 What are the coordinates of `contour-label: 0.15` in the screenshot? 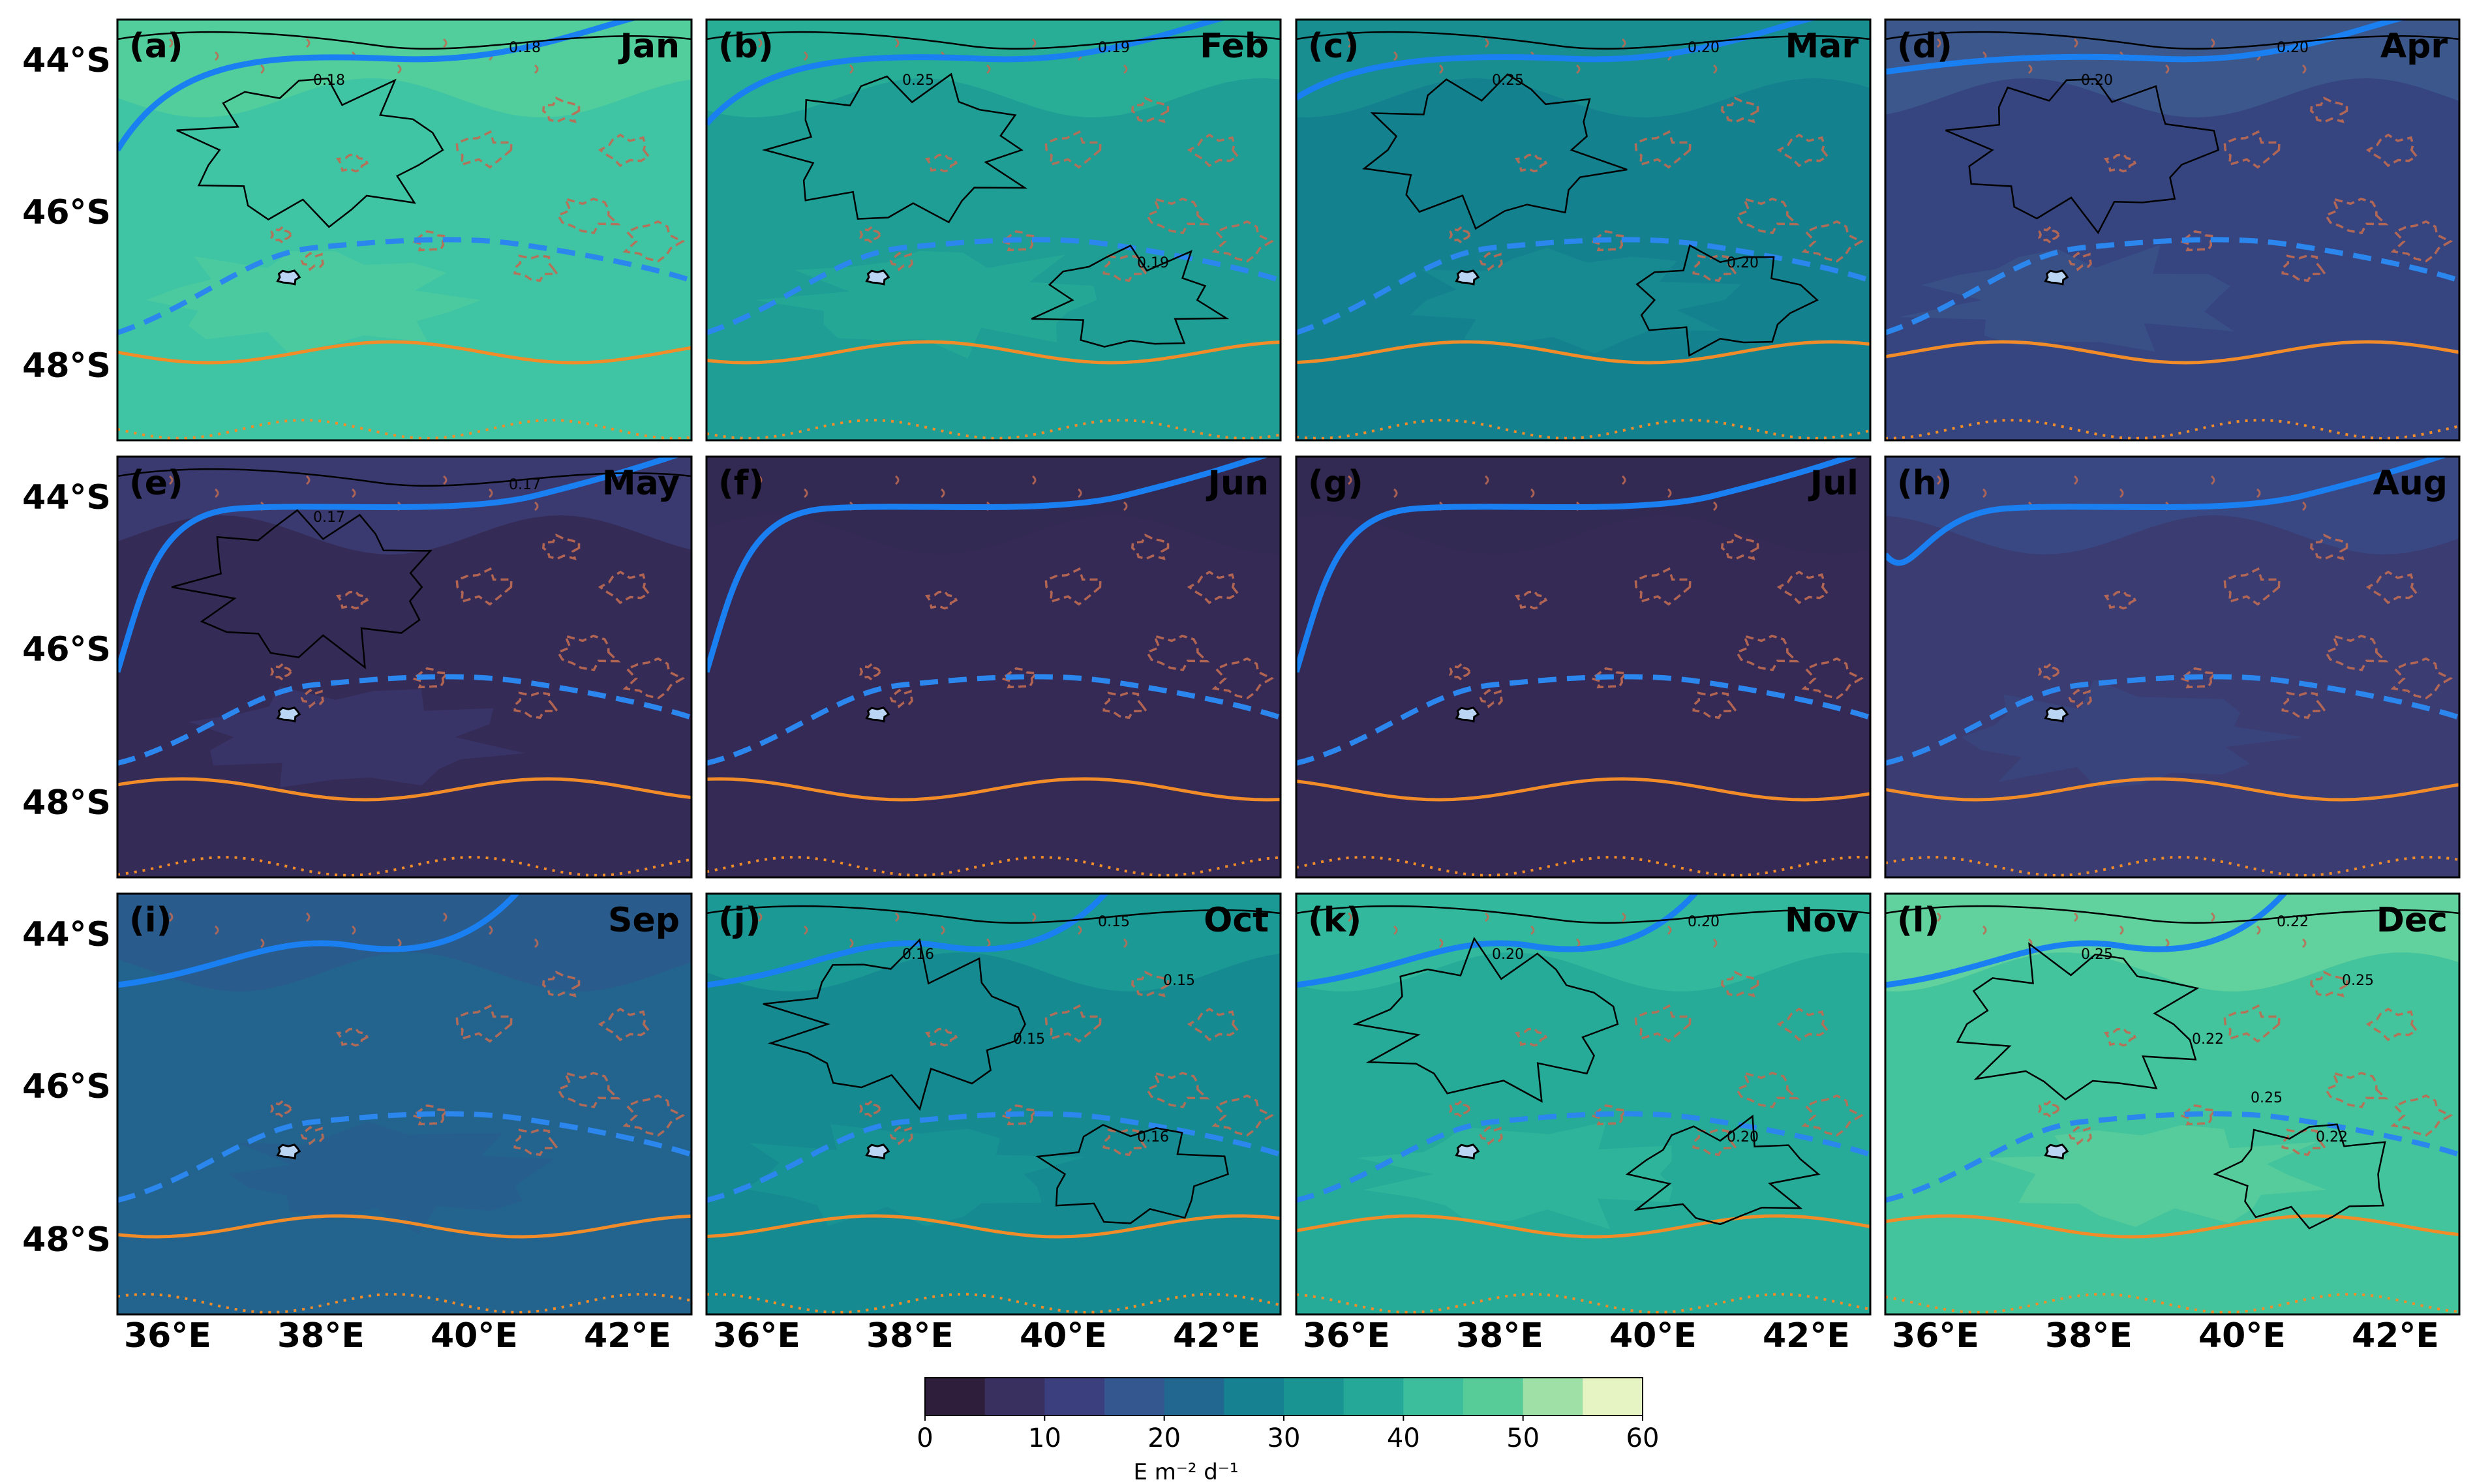 It's located at (1114, 922).